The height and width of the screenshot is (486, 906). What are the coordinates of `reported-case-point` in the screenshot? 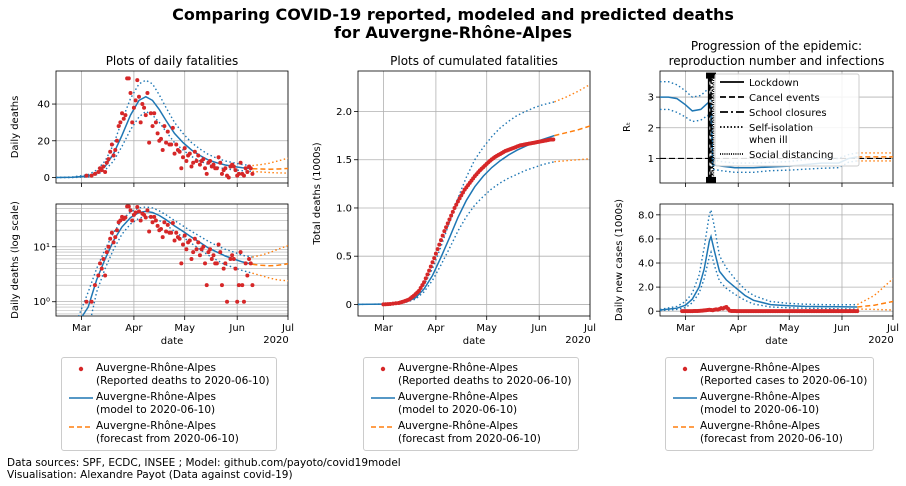 It's located at (857, 311).